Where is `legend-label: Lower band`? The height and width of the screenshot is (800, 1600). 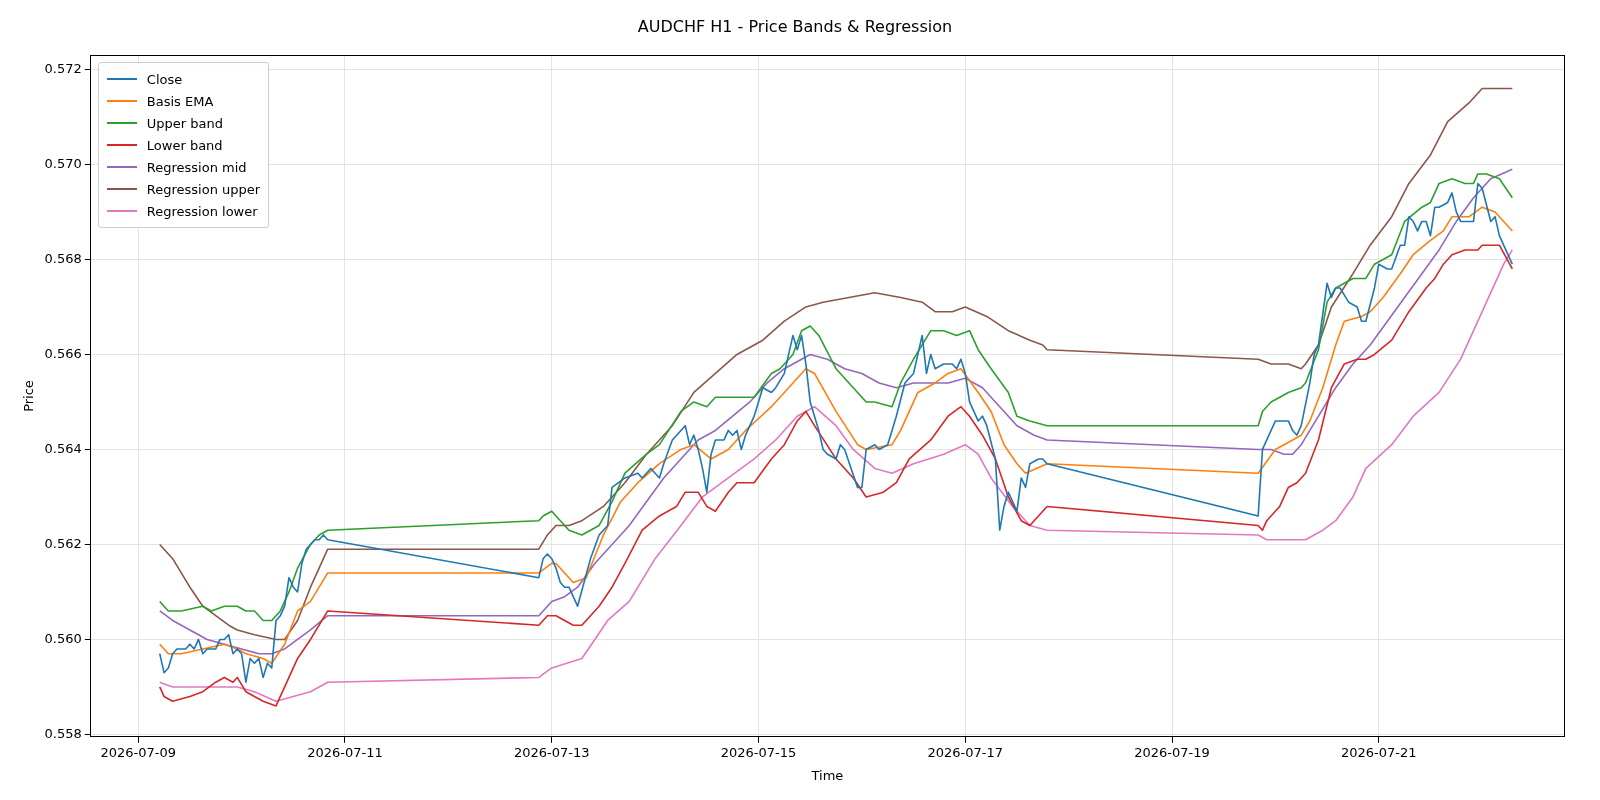 legend-label: Lower band is located at coordinates (184, 145).